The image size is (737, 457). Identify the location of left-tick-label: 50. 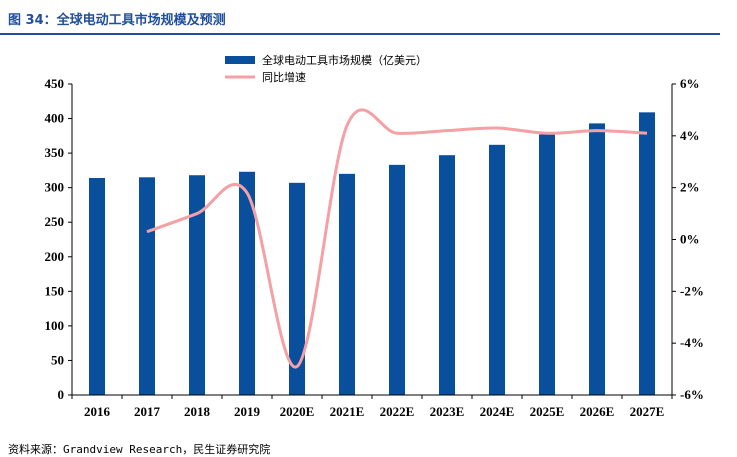
(57, 359).